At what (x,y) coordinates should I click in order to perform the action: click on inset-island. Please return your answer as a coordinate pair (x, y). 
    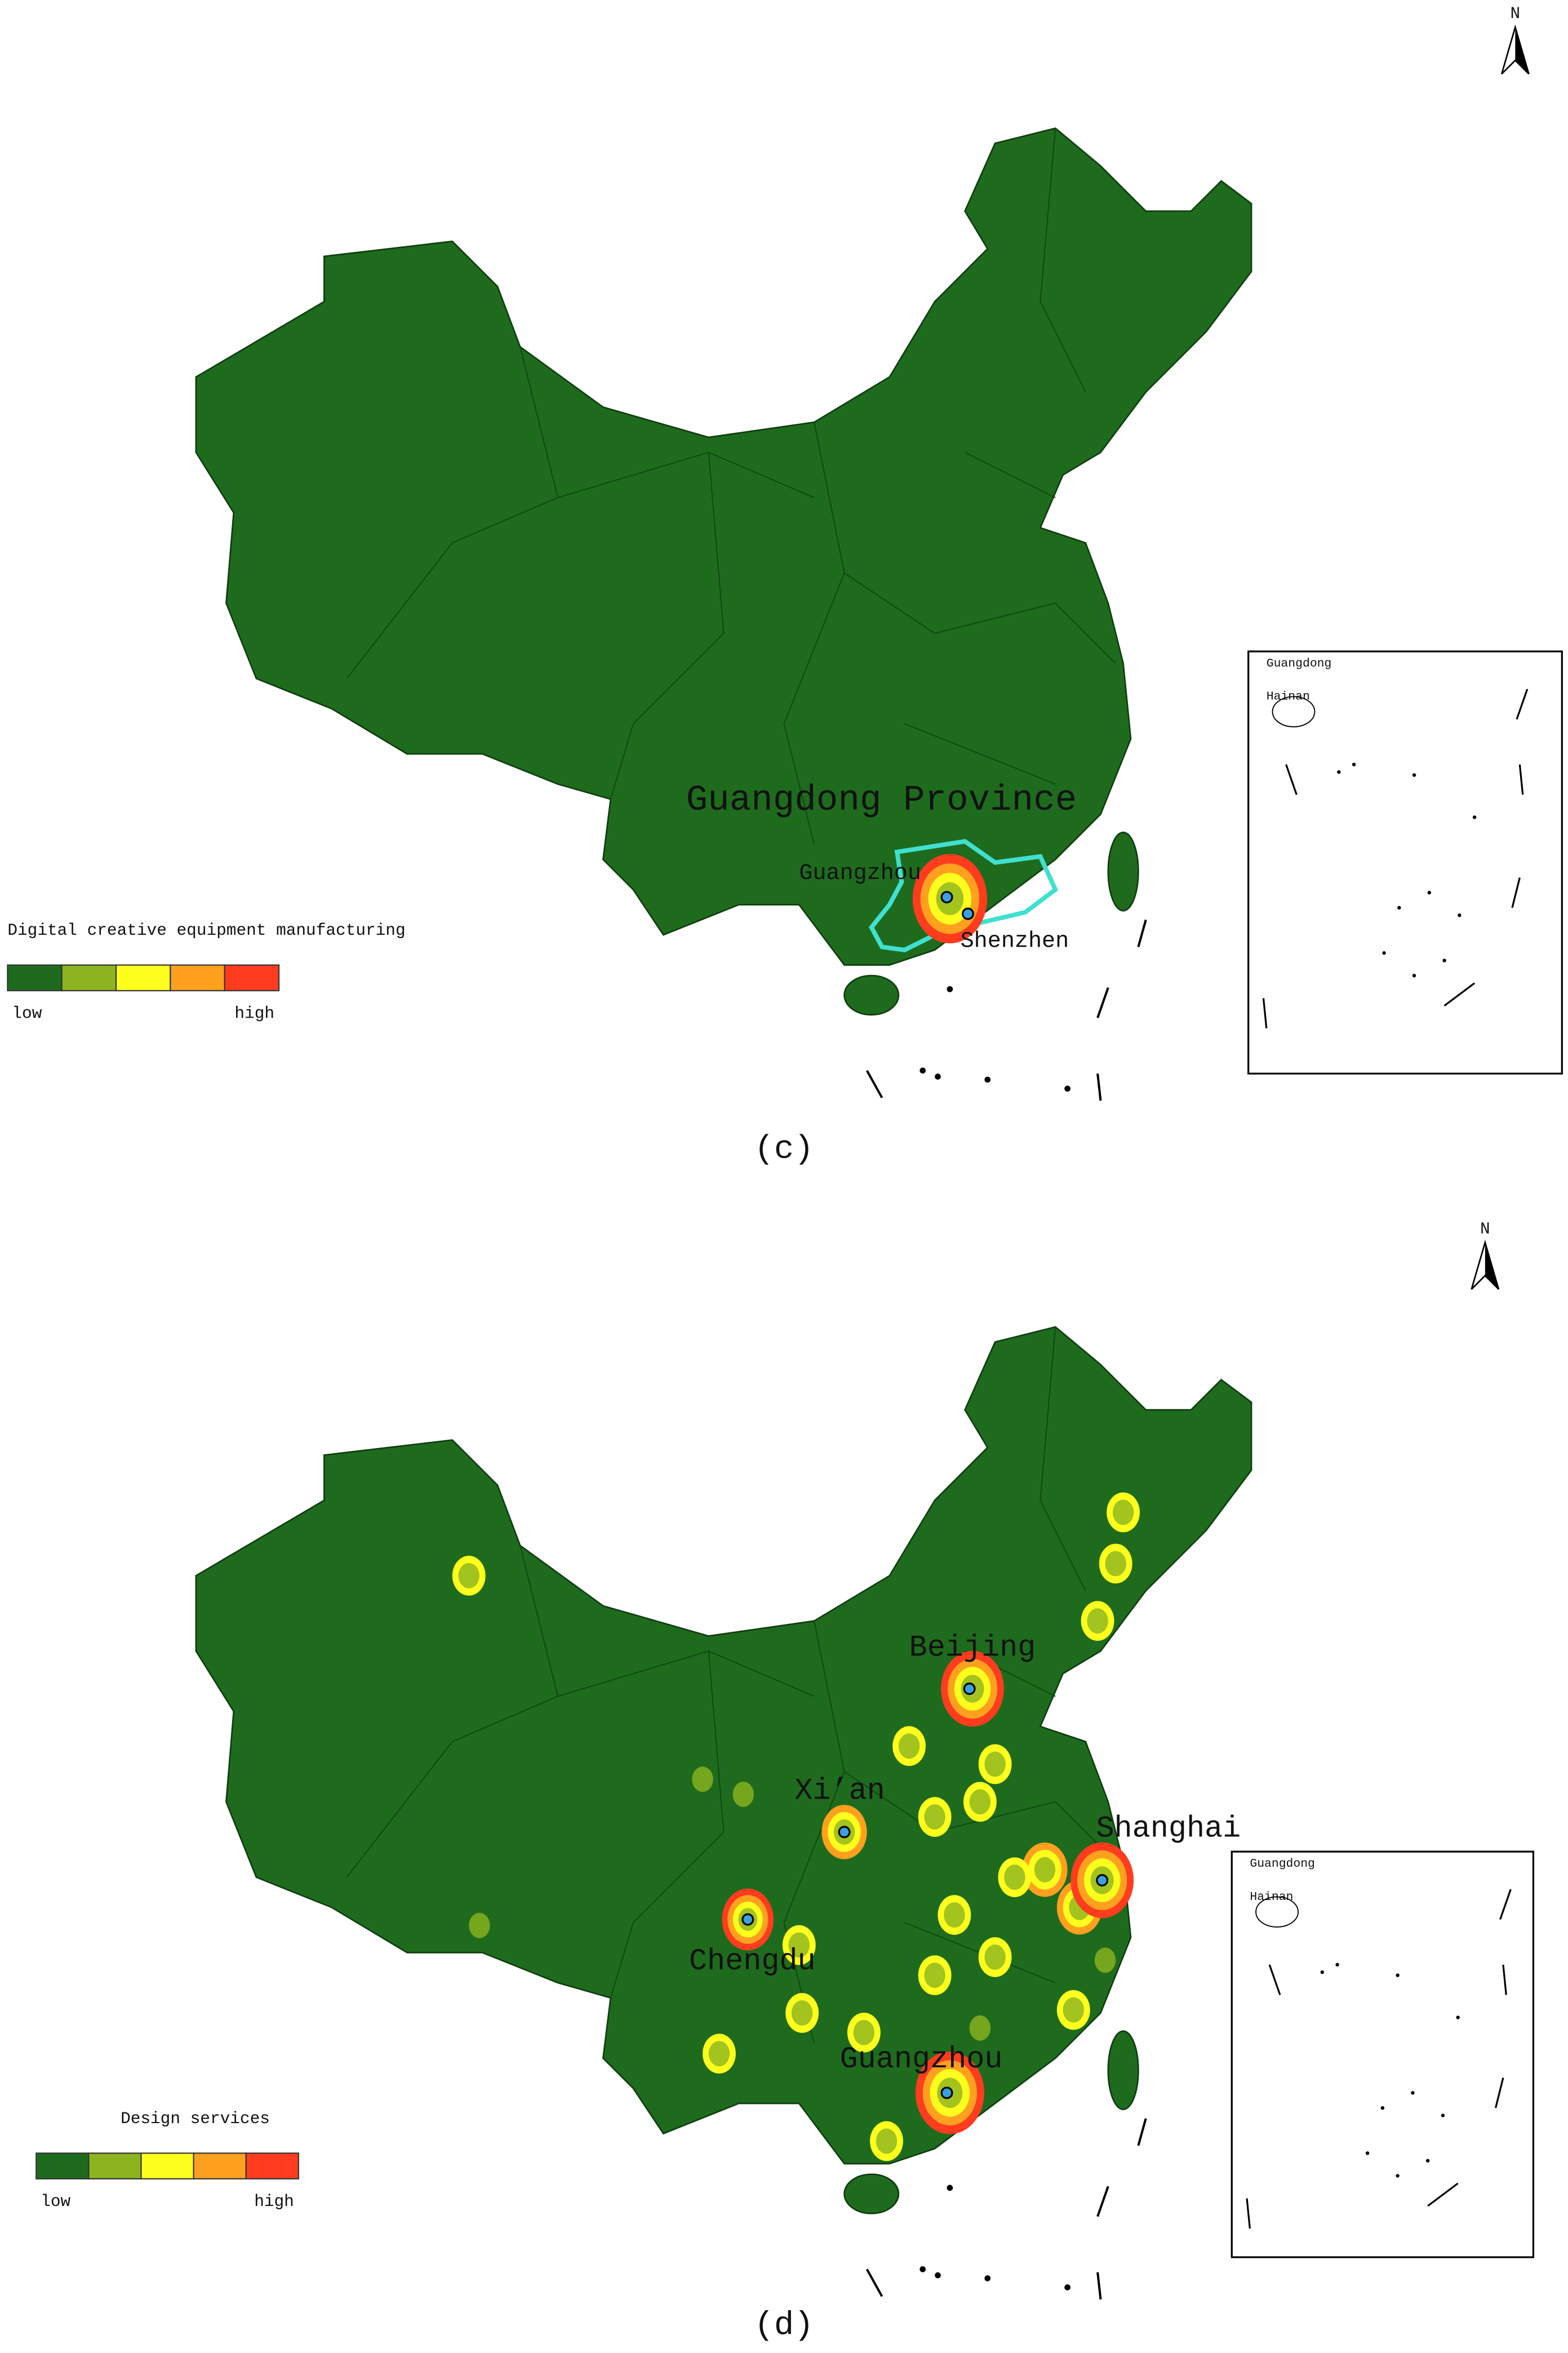
    Looking at the image, I should click on (1294, 711).